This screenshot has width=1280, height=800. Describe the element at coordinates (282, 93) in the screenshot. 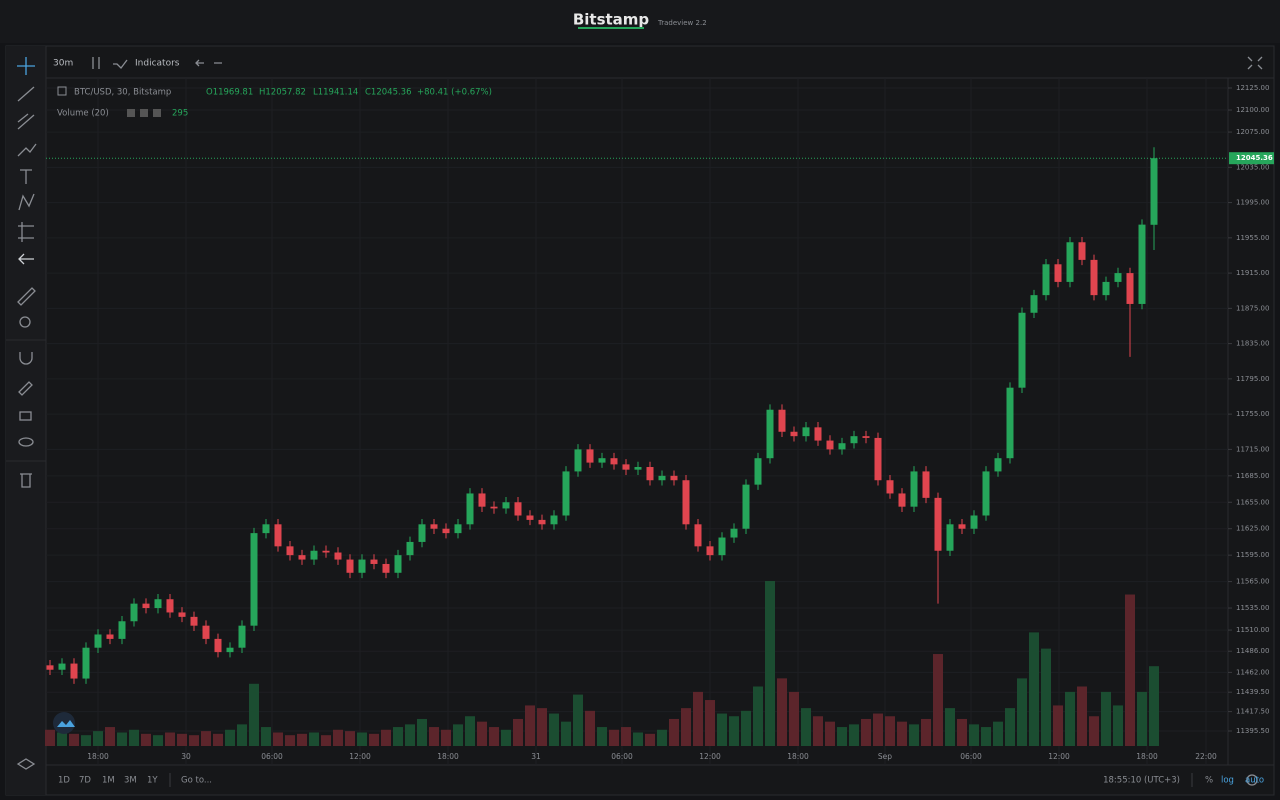

I see `legend-high: H12057.82` at that location.